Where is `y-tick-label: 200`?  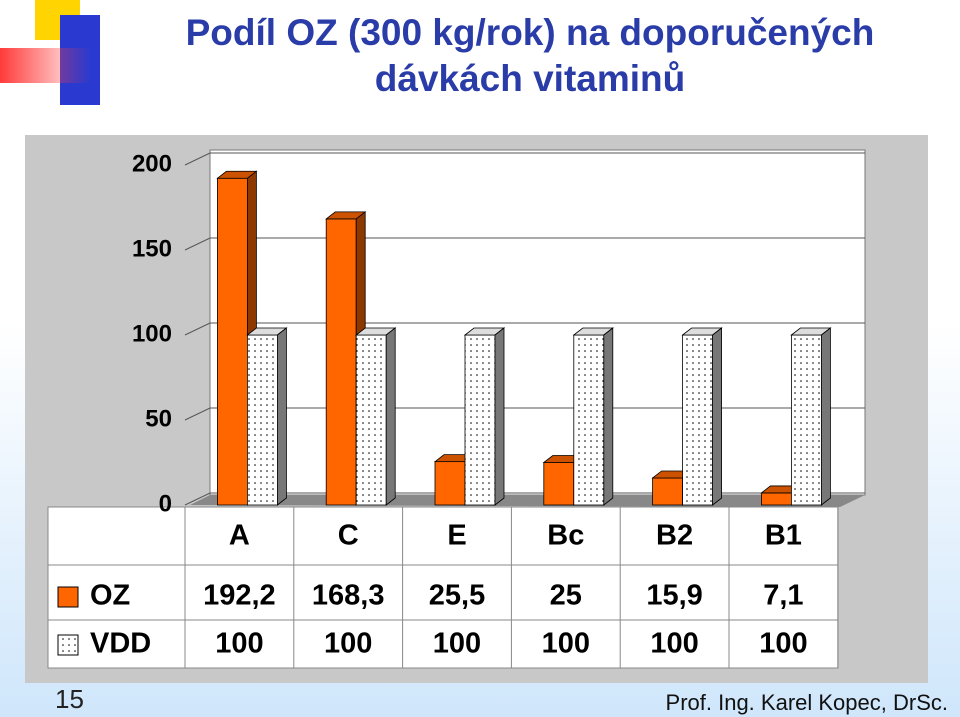
y-tick-label: 200 is located at coordinates (152, 163).